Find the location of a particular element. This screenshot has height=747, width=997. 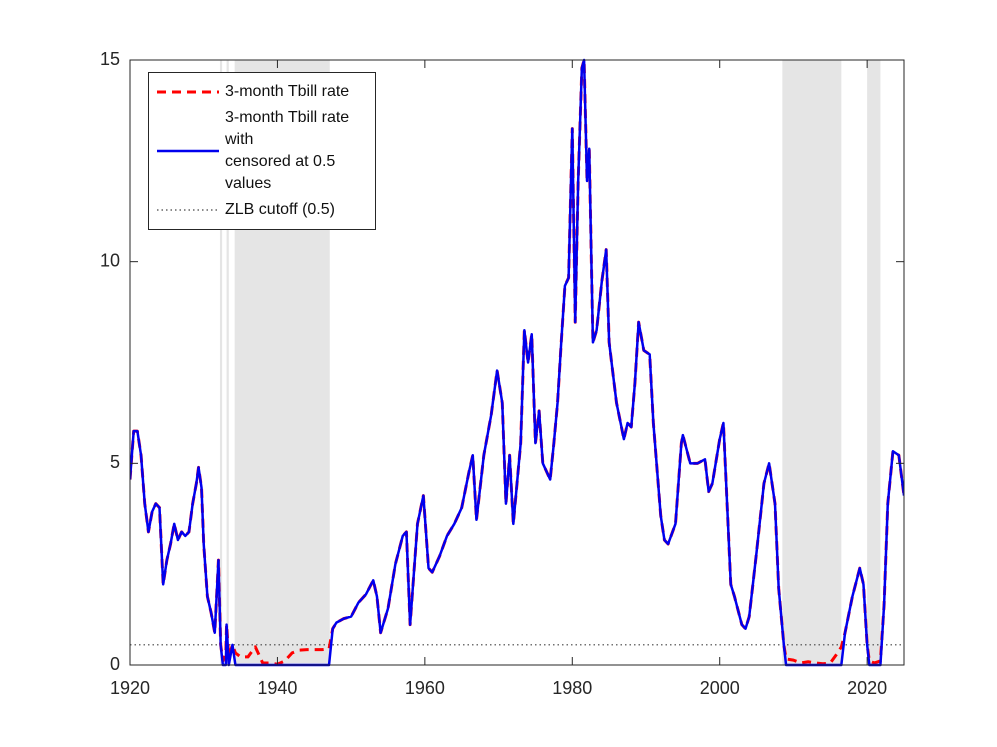

legend-label: ZLB cutoff (0.5) is located at coordinates (280, 209).